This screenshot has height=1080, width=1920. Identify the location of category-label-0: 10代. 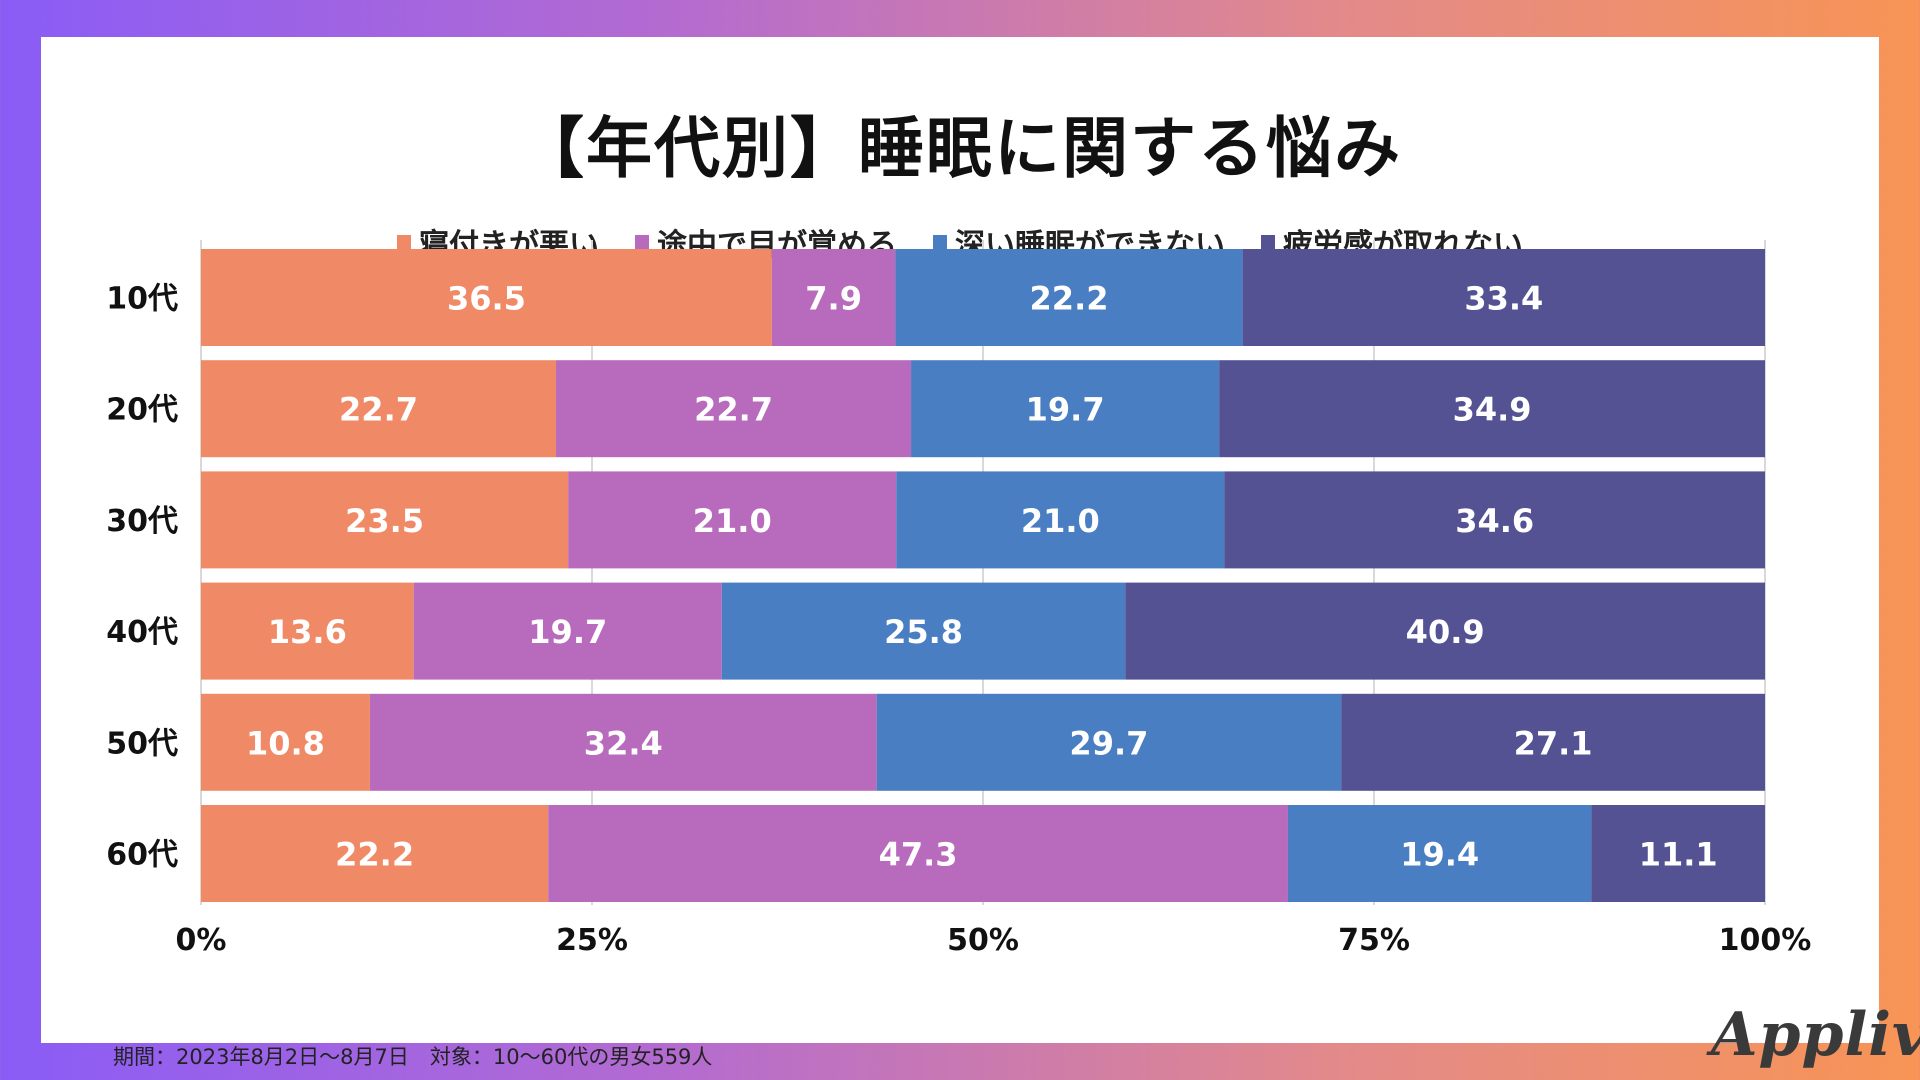
(142, 299).